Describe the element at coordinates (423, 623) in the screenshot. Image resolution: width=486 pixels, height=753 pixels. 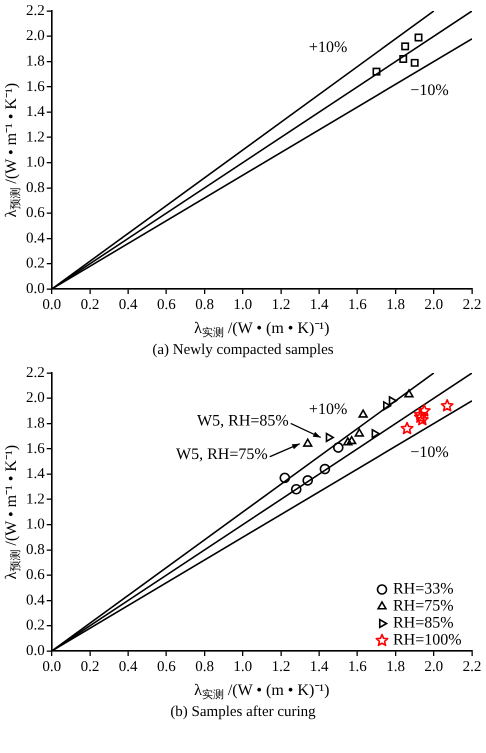
I see `legend-label: RH=85%` at that location.